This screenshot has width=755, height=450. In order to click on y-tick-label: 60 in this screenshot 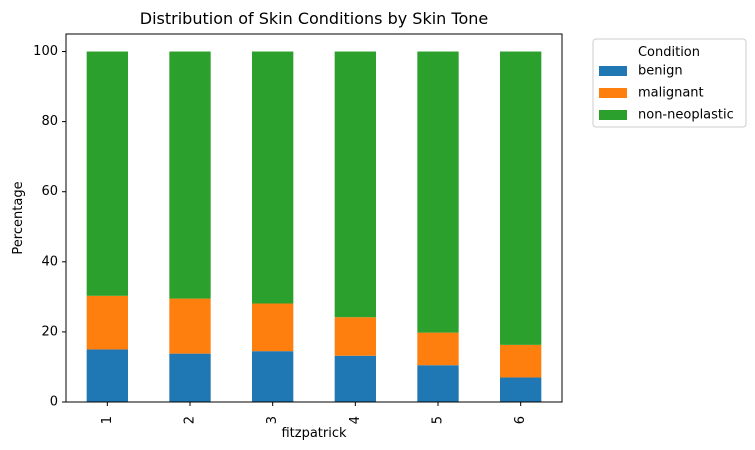, I will do `click(49, 191)`.